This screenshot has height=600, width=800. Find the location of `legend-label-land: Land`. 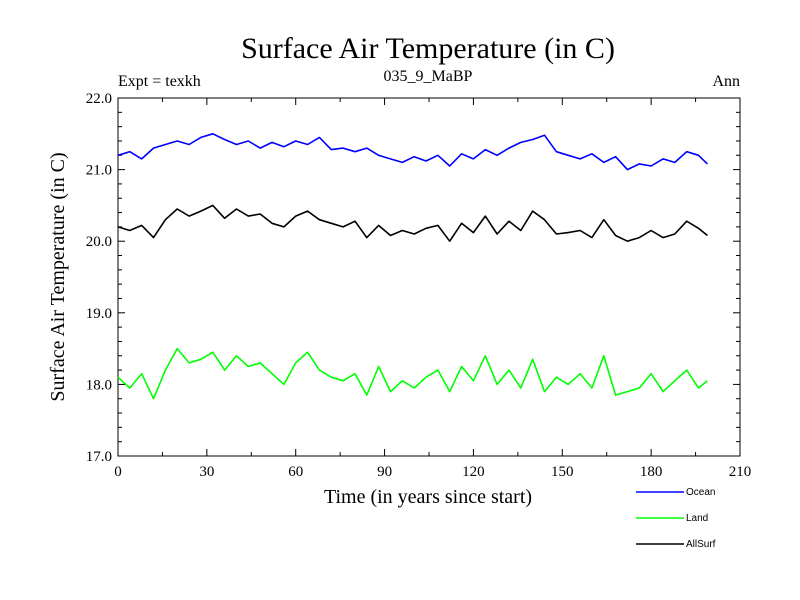

legend-label-land: Land is located at coordinates (697, 518).